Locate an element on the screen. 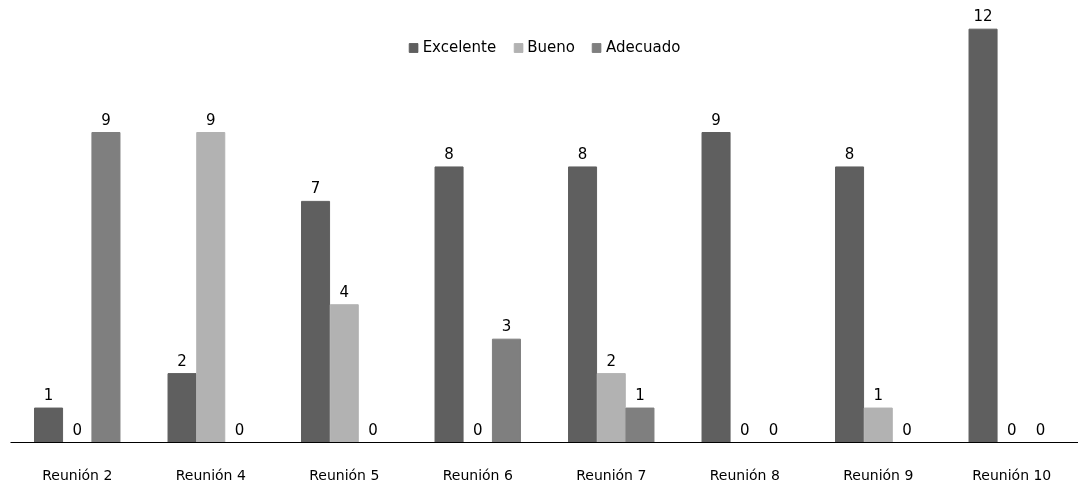 This screenshot has height=485, width=1078. x-tick-label: Reunión 6 is located at coordinates (477, 474).